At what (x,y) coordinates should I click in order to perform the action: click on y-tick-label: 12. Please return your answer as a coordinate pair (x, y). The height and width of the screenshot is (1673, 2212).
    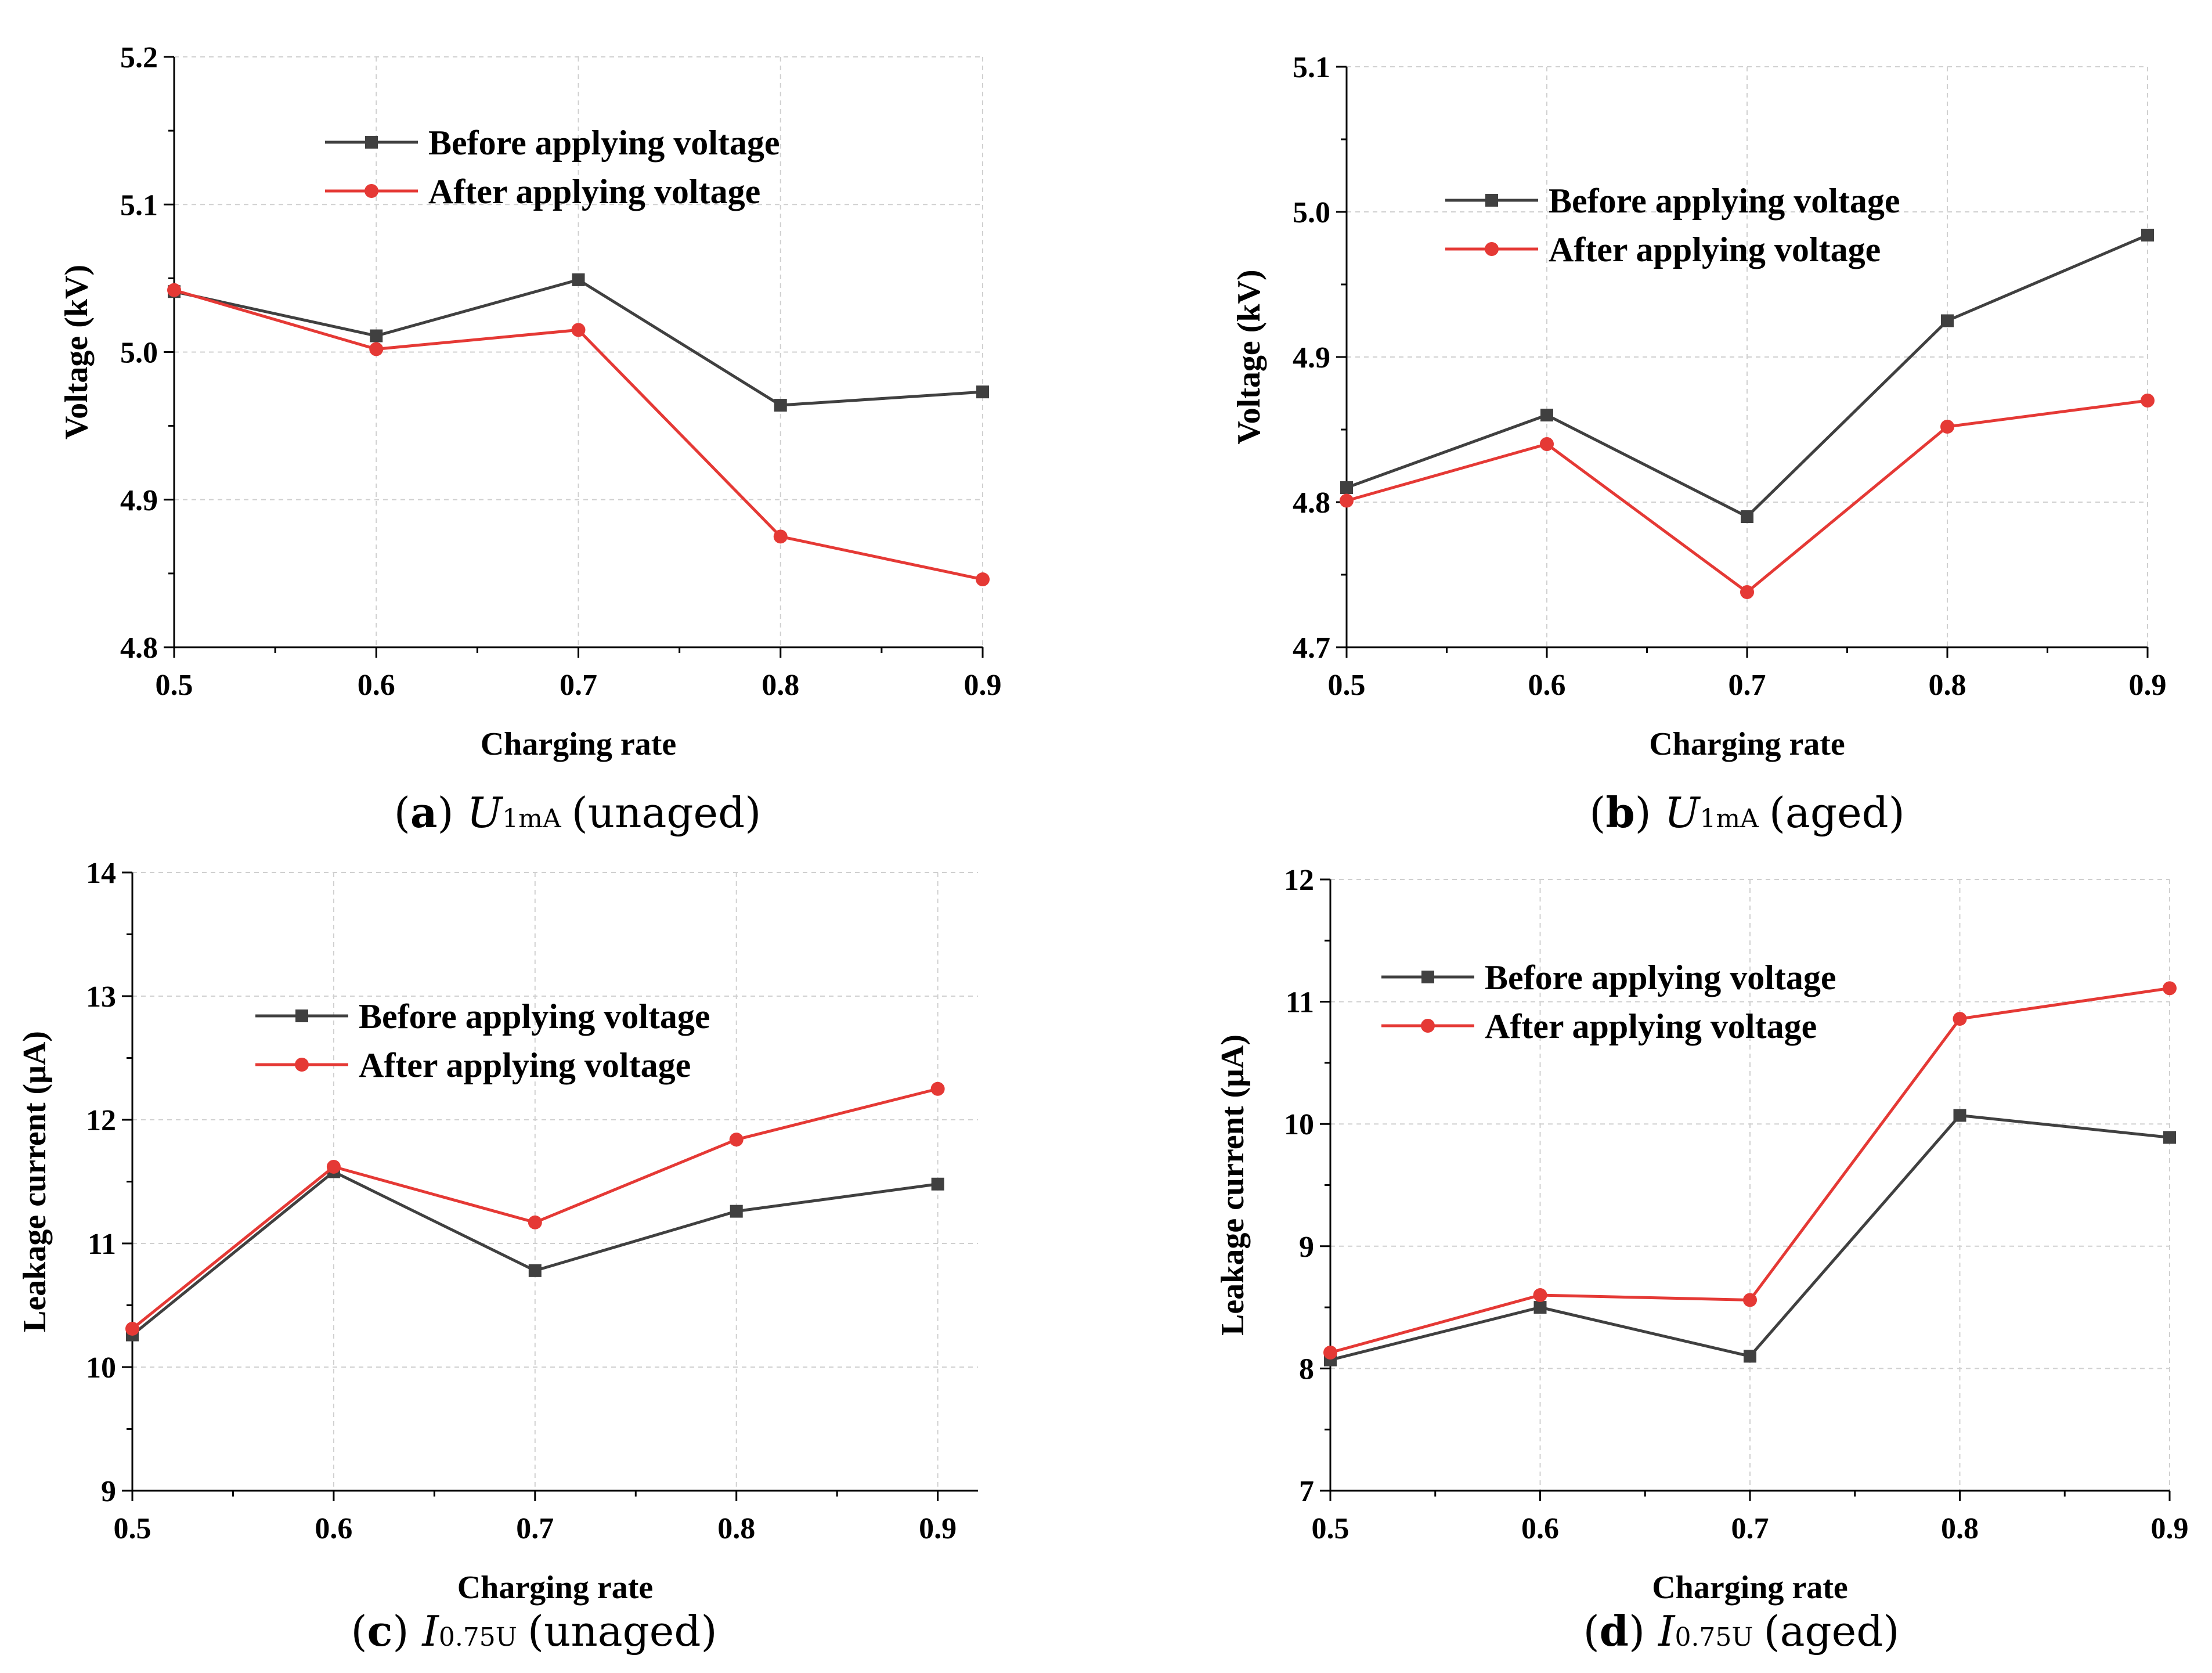
    Looking at the image, I should click on (1299, 880).